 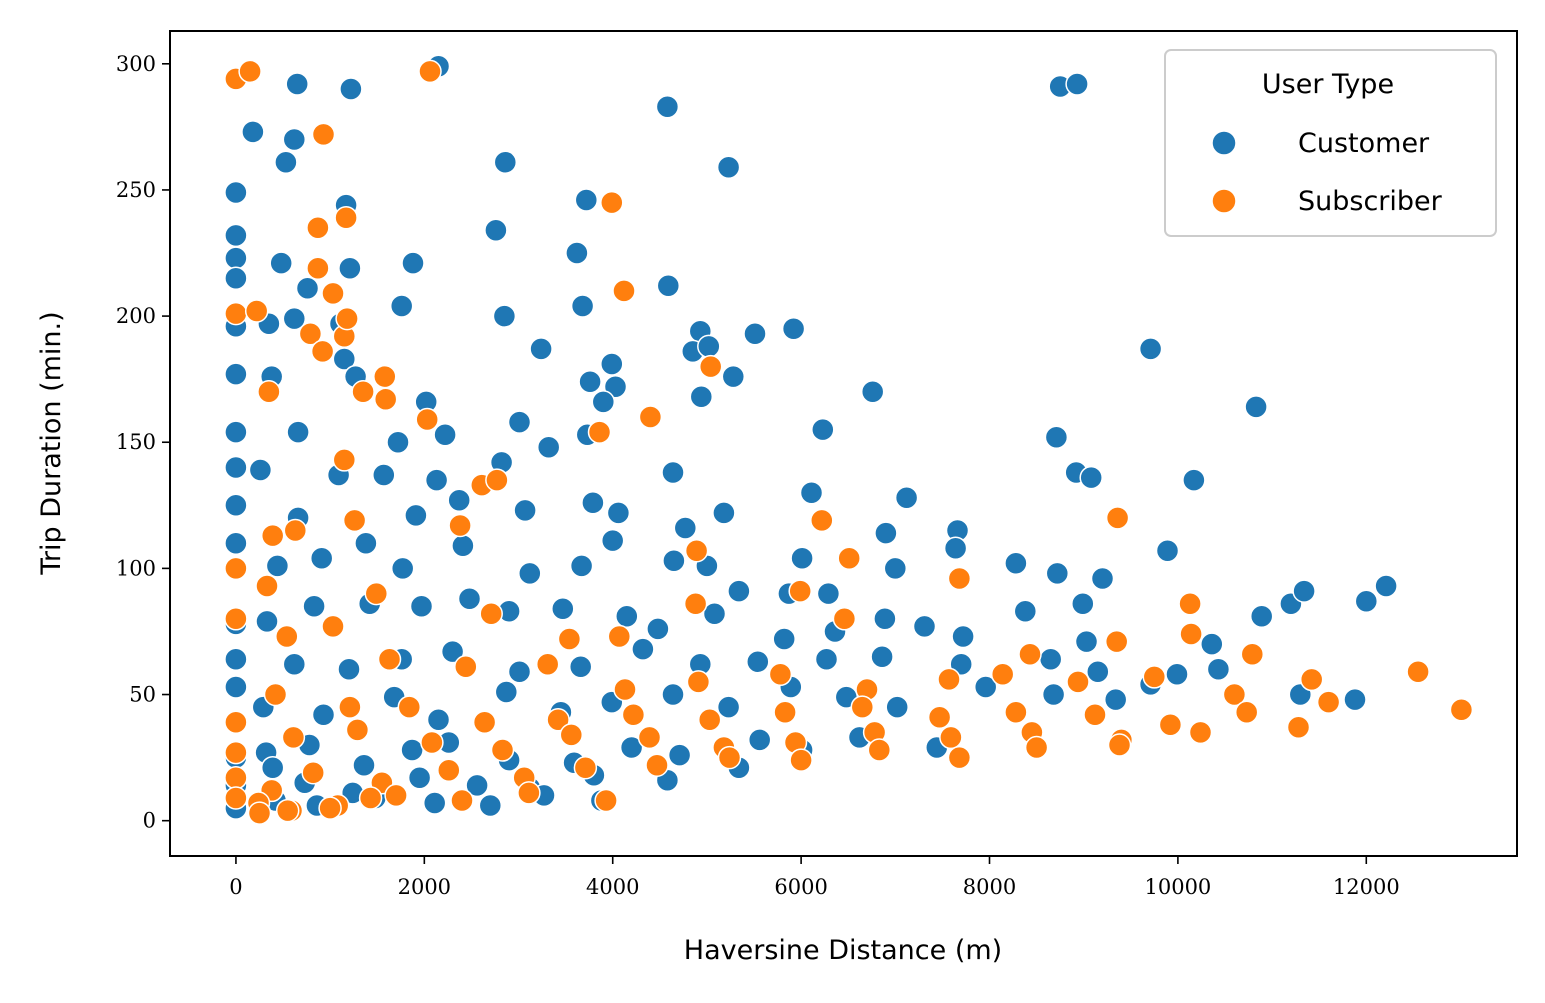 I want to click on x-tick-label: 6000, so click(x=800, y=887).